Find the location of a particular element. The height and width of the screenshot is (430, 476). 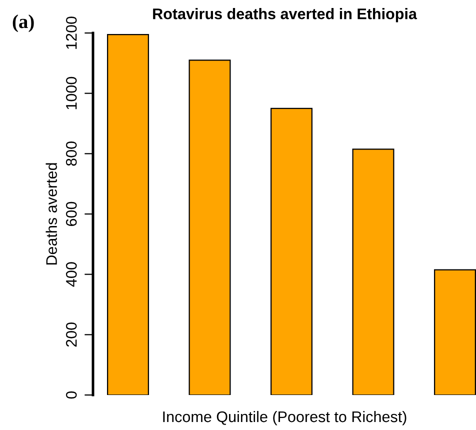

y-axis-title: Deaths averted is located at coordinates (51, 214).